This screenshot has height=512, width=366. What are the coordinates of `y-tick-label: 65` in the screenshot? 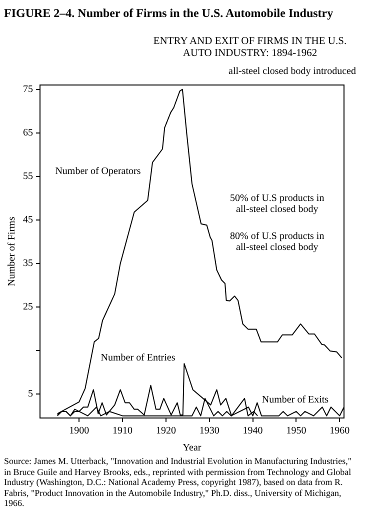 It's located at (28, 133).